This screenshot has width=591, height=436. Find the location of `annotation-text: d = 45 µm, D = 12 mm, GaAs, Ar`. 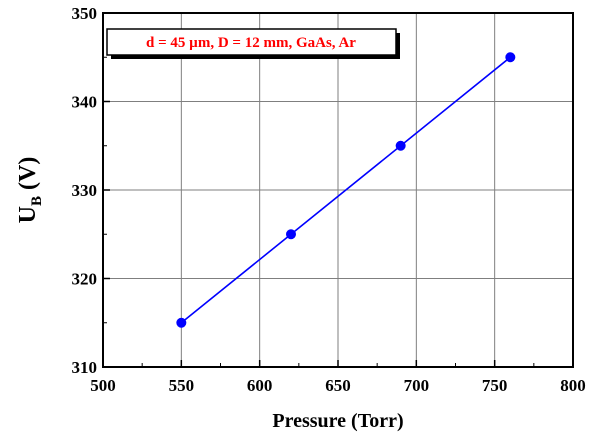

annotation-text: d = 45 µm, D = 12 mm, GaAs, Ar is located at coordinates (251, 43).